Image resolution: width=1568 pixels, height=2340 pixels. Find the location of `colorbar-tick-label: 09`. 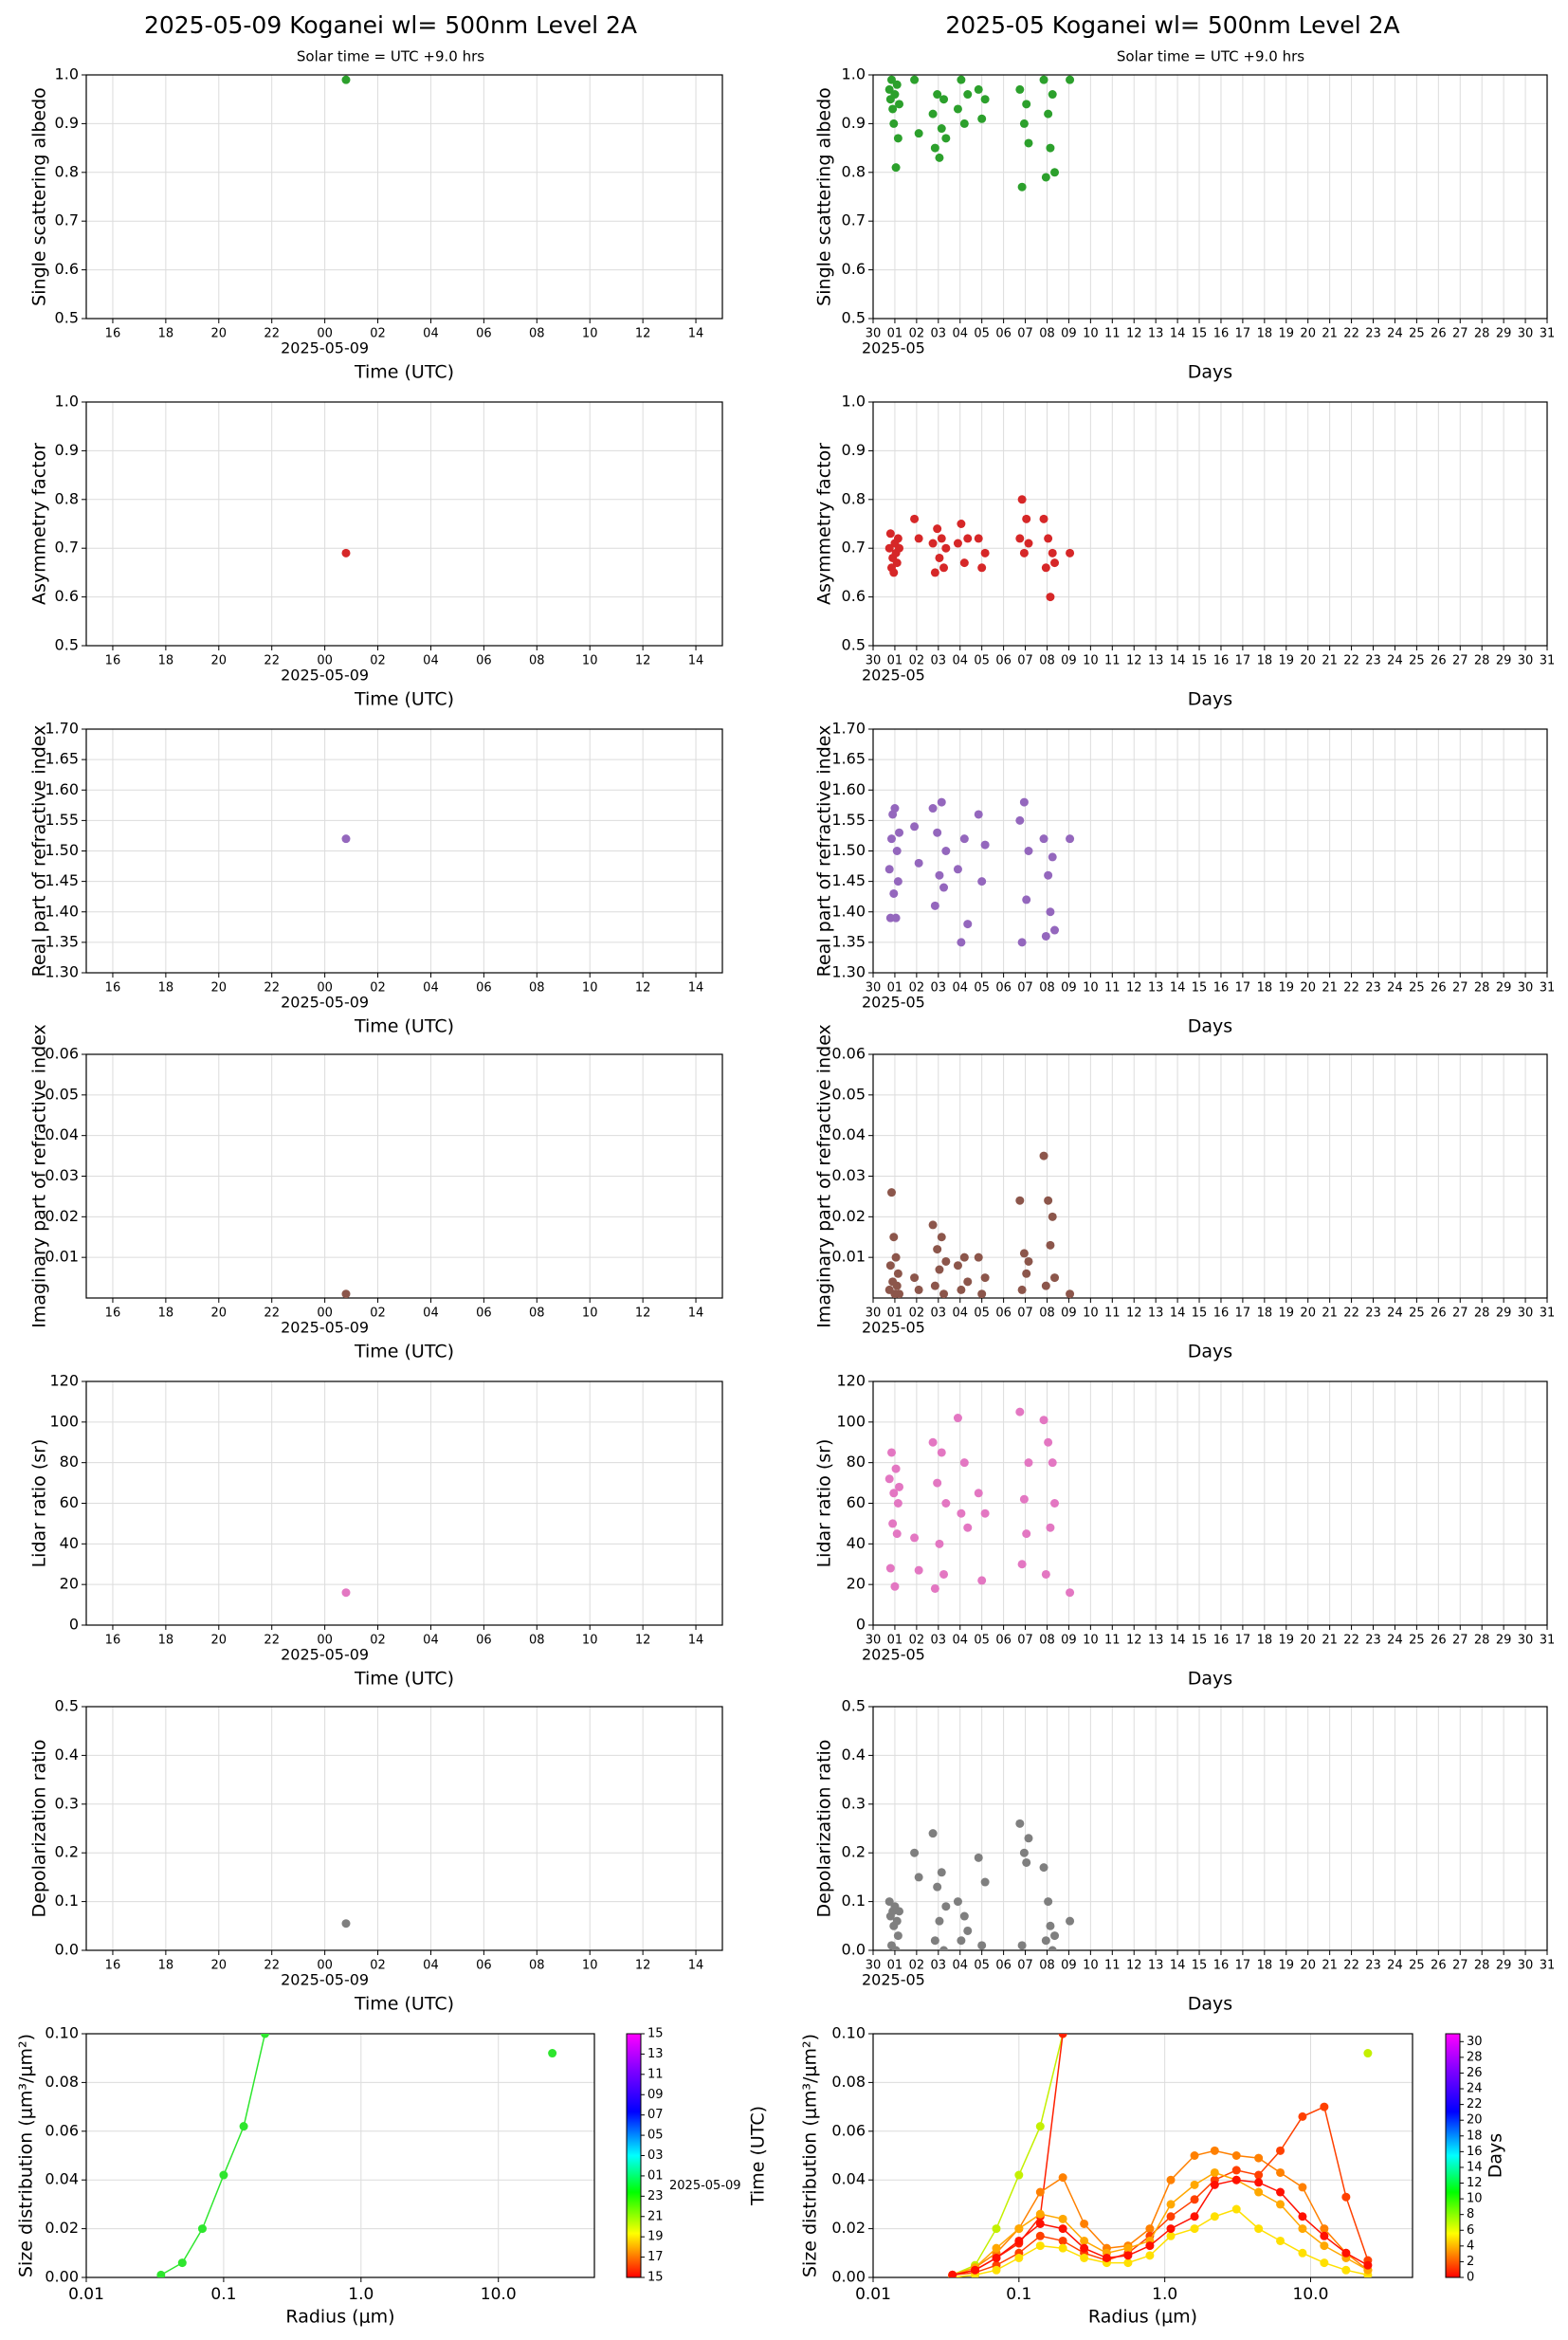

colorbar-tick-label: 09 is located at coordinates (655, 2095).